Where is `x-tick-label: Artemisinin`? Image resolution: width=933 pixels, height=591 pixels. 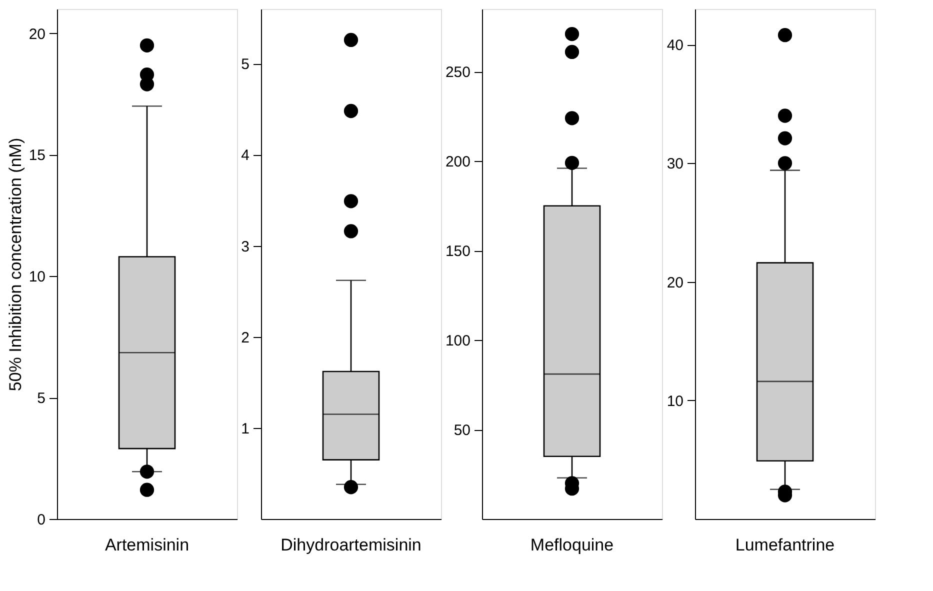
x-tick-label: Artemisinin is located at coordinates (147, 545).